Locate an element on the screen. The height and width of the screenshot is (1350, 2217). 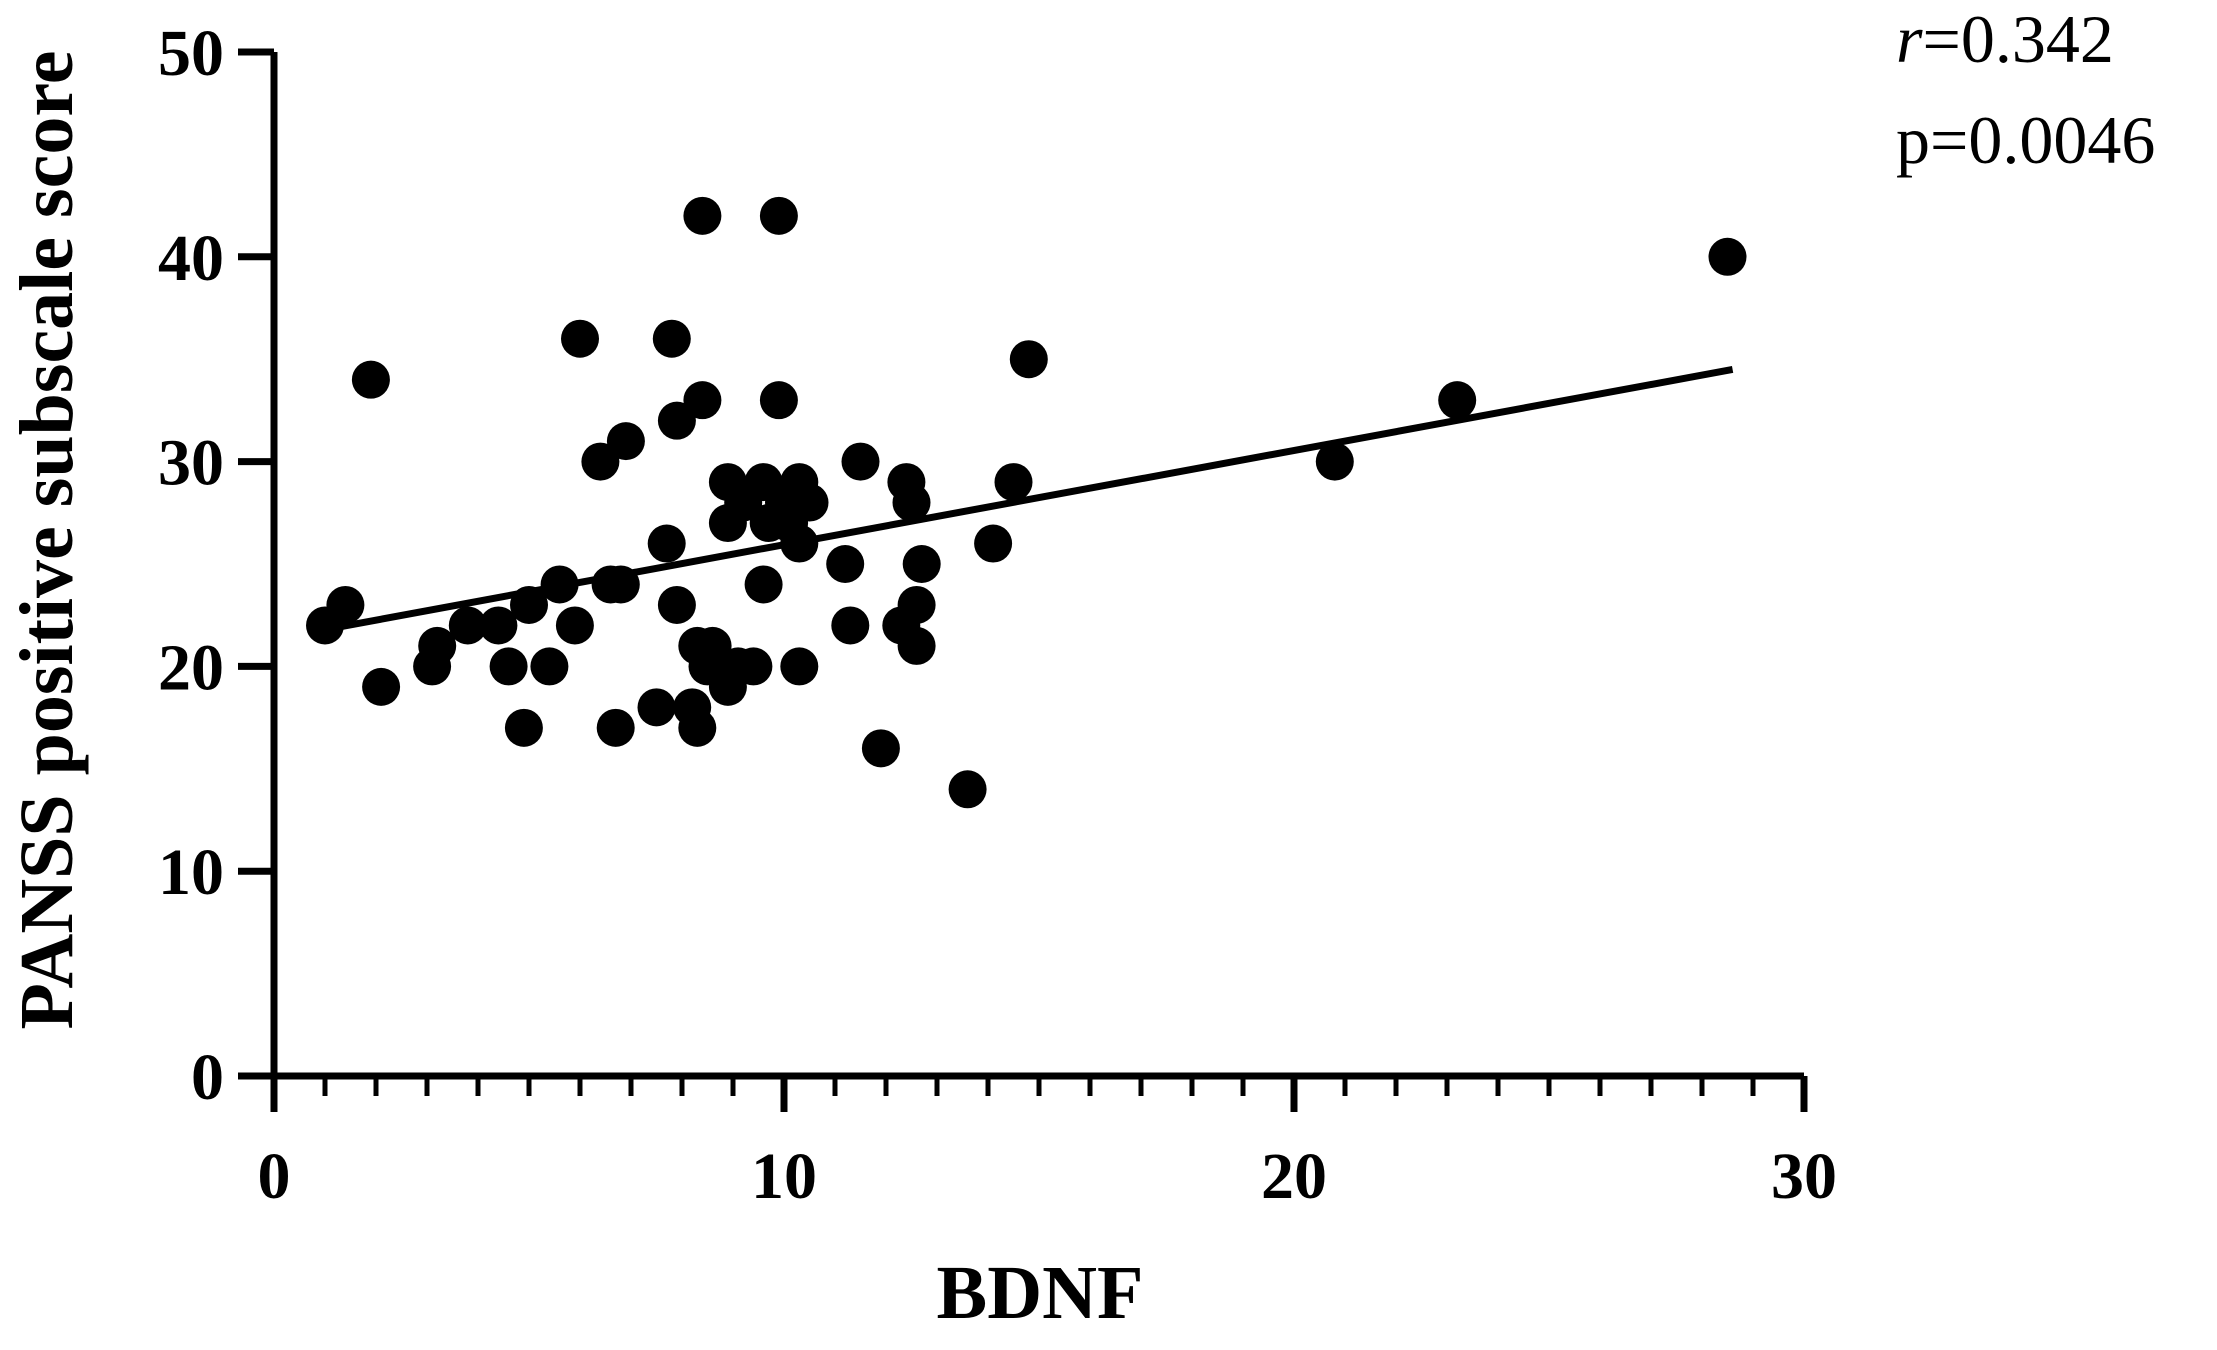
y-tick-label: 10 is located at coordinates (191, 872).